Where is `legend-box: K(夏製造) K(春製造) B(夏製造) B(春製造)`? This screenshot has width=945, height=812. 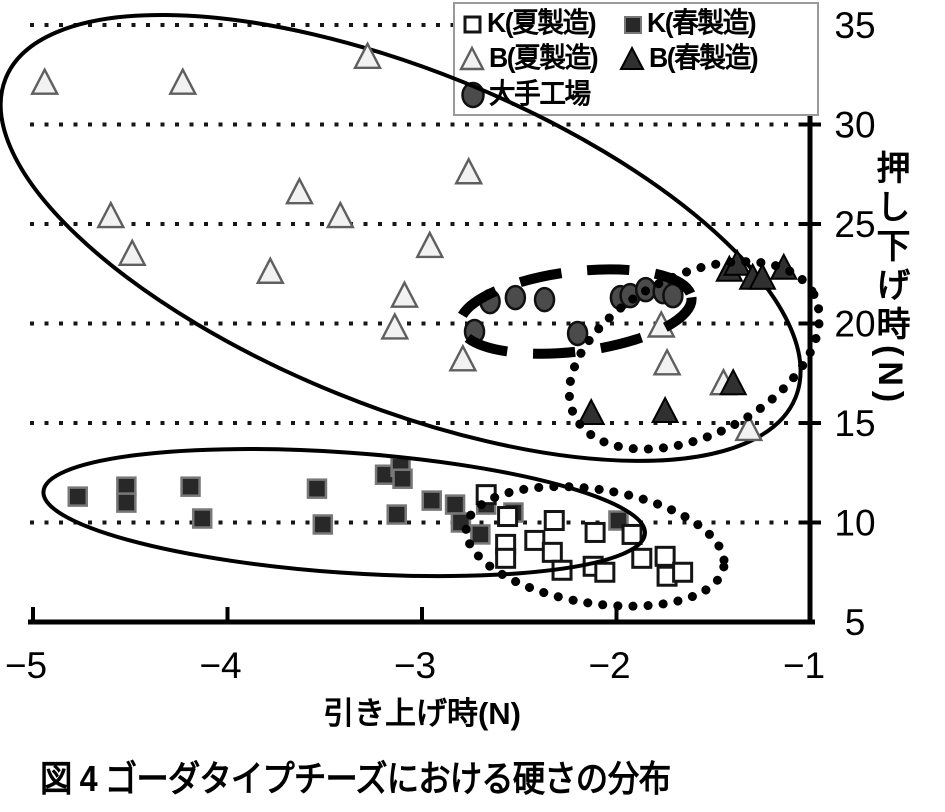
legend-box: K(夏製造) K(春製造) B(夏製造) B(春製造) is located at coordinates (636, 59).